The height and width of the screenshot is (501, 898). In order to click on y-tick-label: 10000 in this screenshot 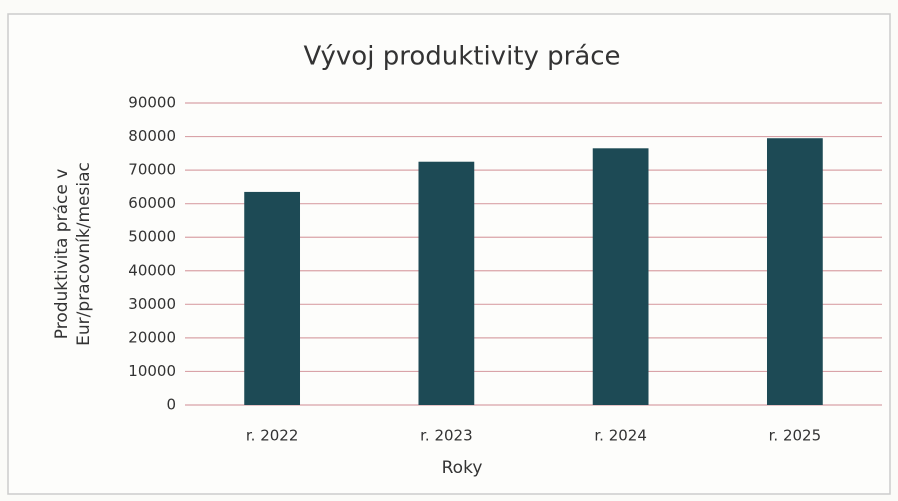, I will do `click(152, 371)`.